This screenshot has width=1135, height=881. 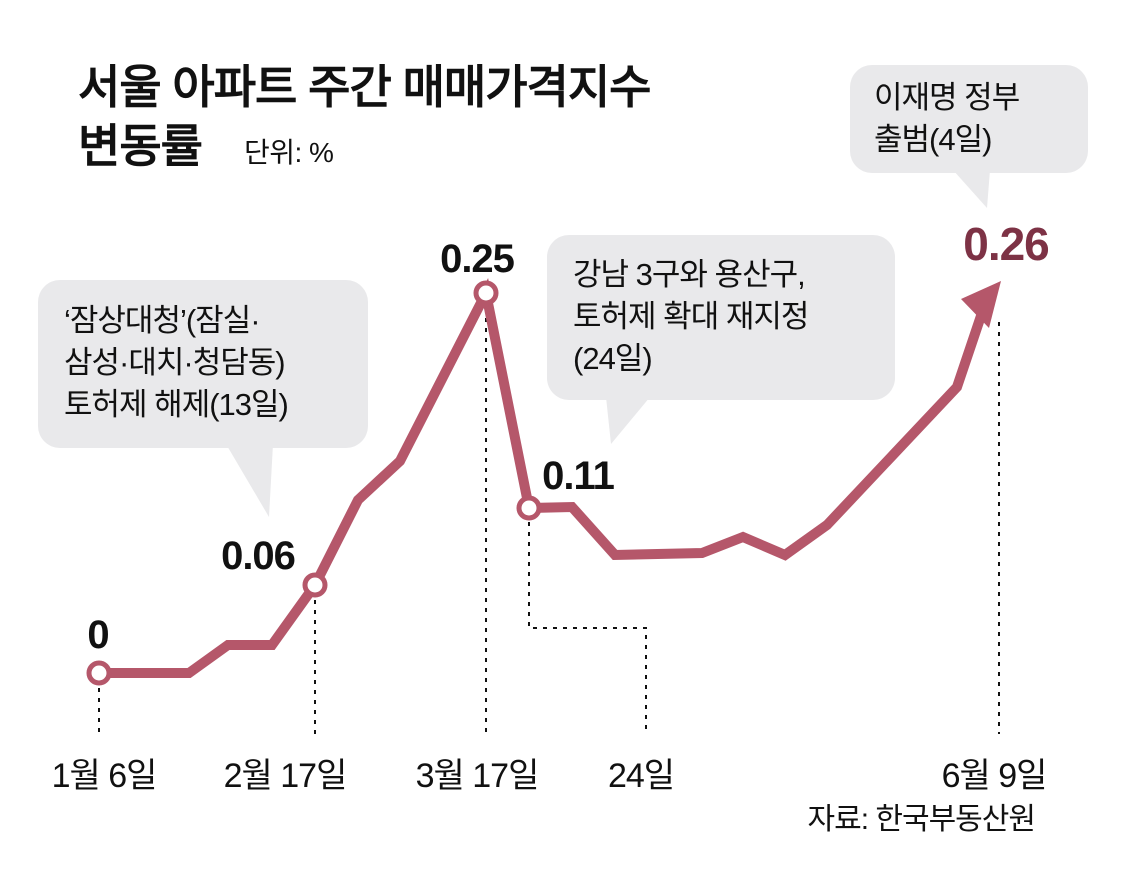 I want to click on callout-tohuje-haeje-text-line: 삼성·대치·청담동), so click(x=175, y=362).